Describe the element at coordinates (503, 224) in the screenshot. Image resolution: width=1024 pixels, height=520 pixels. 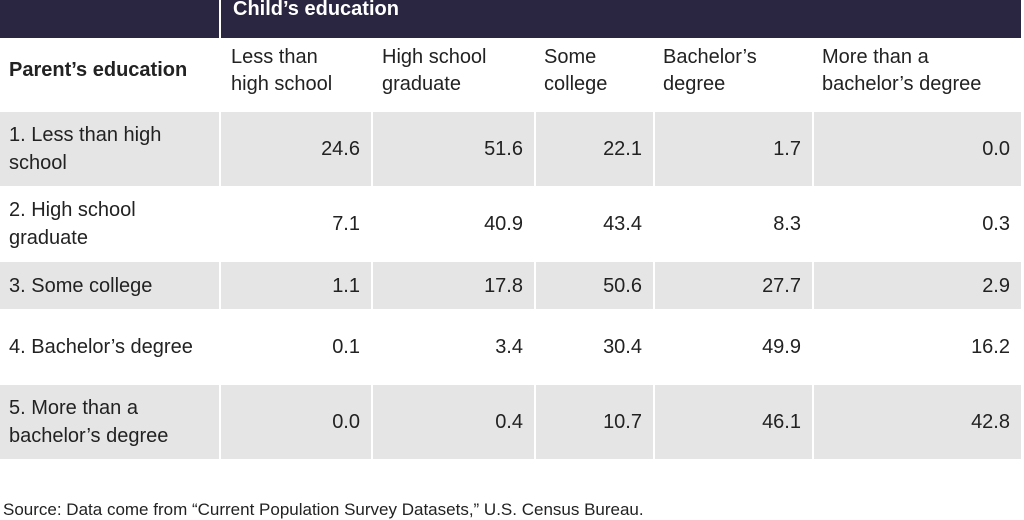
I see `table-cell: 40.9` at that location.